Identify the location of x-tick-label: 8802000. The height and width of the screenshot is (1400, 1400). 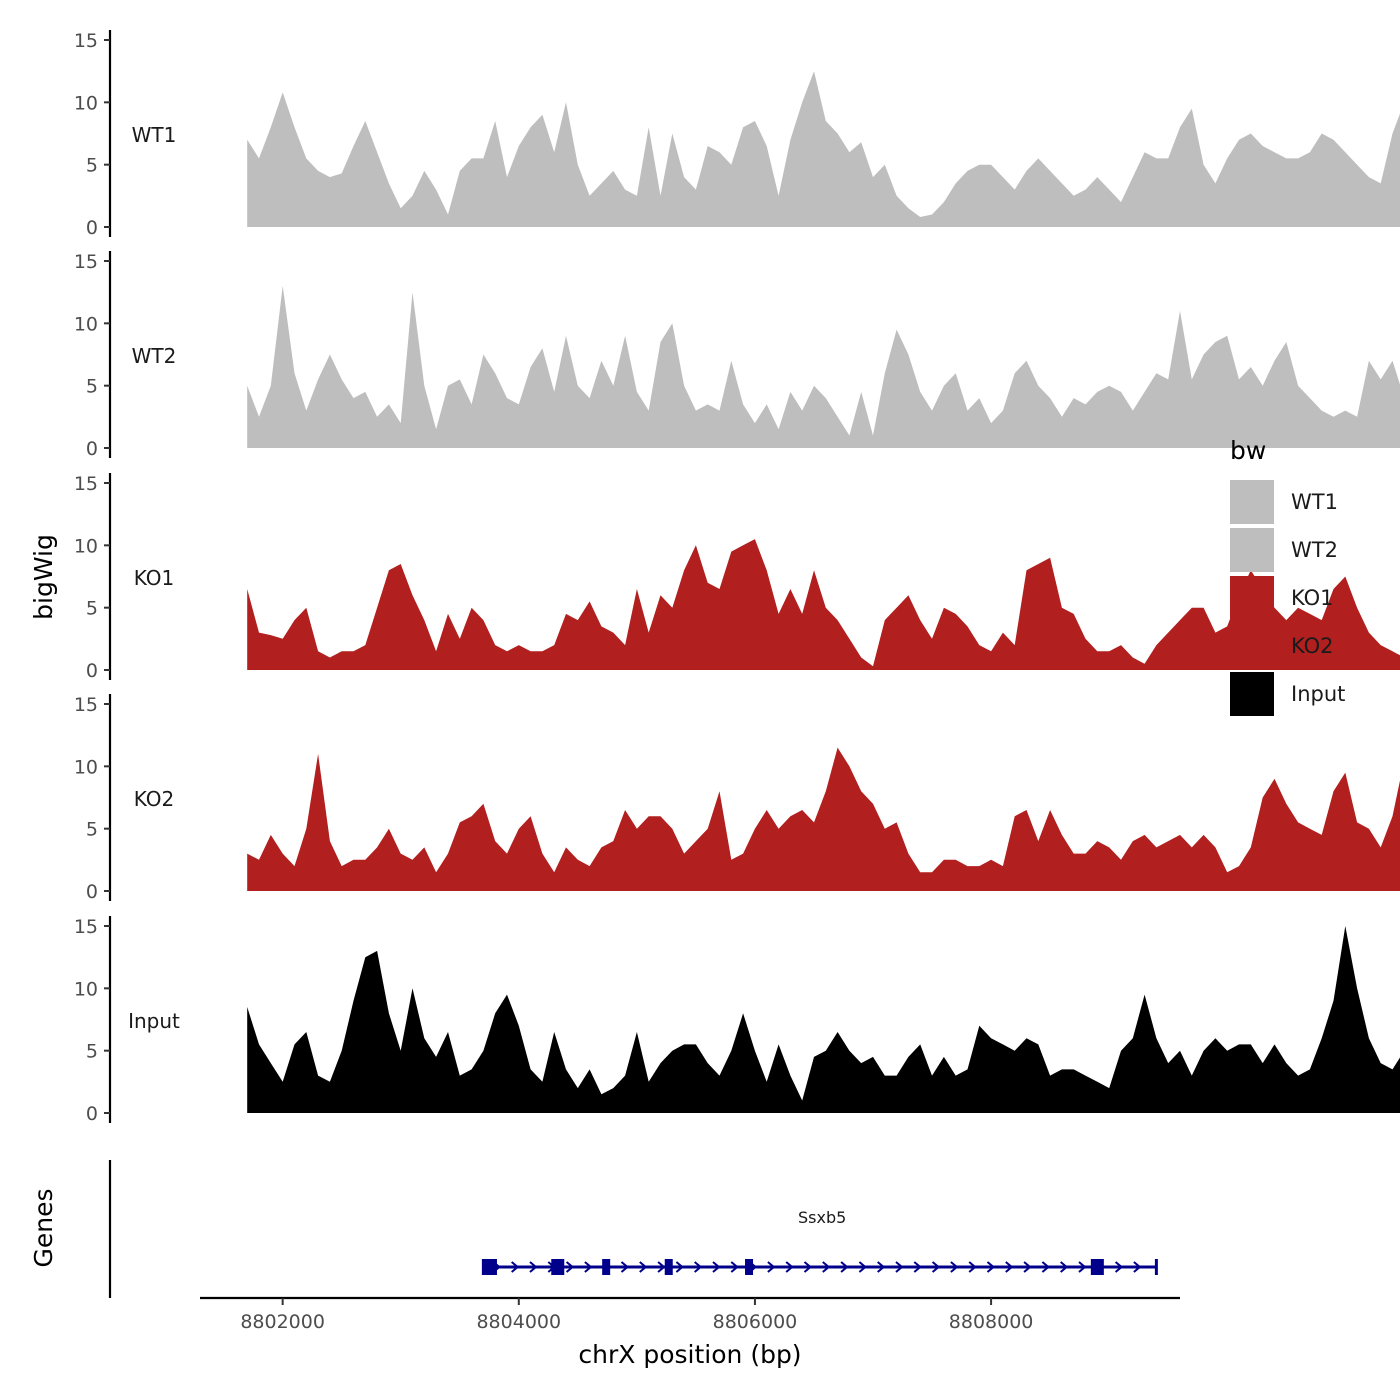
(282, 1322).